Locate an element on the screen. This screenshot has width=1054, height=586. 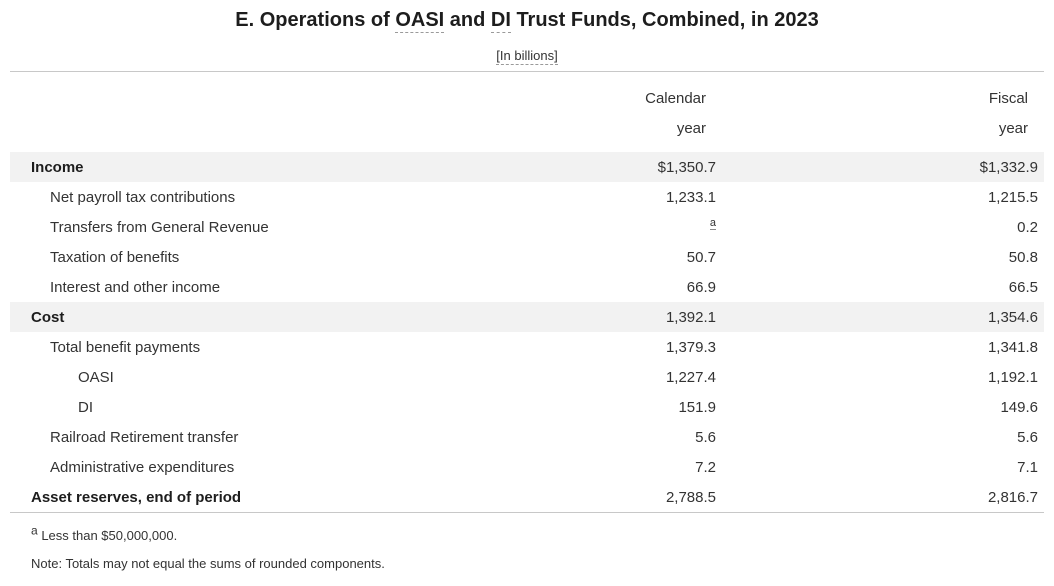
table-row-income: Income $1,350.7 $1,332.9 is located at coordinates (527, 167).